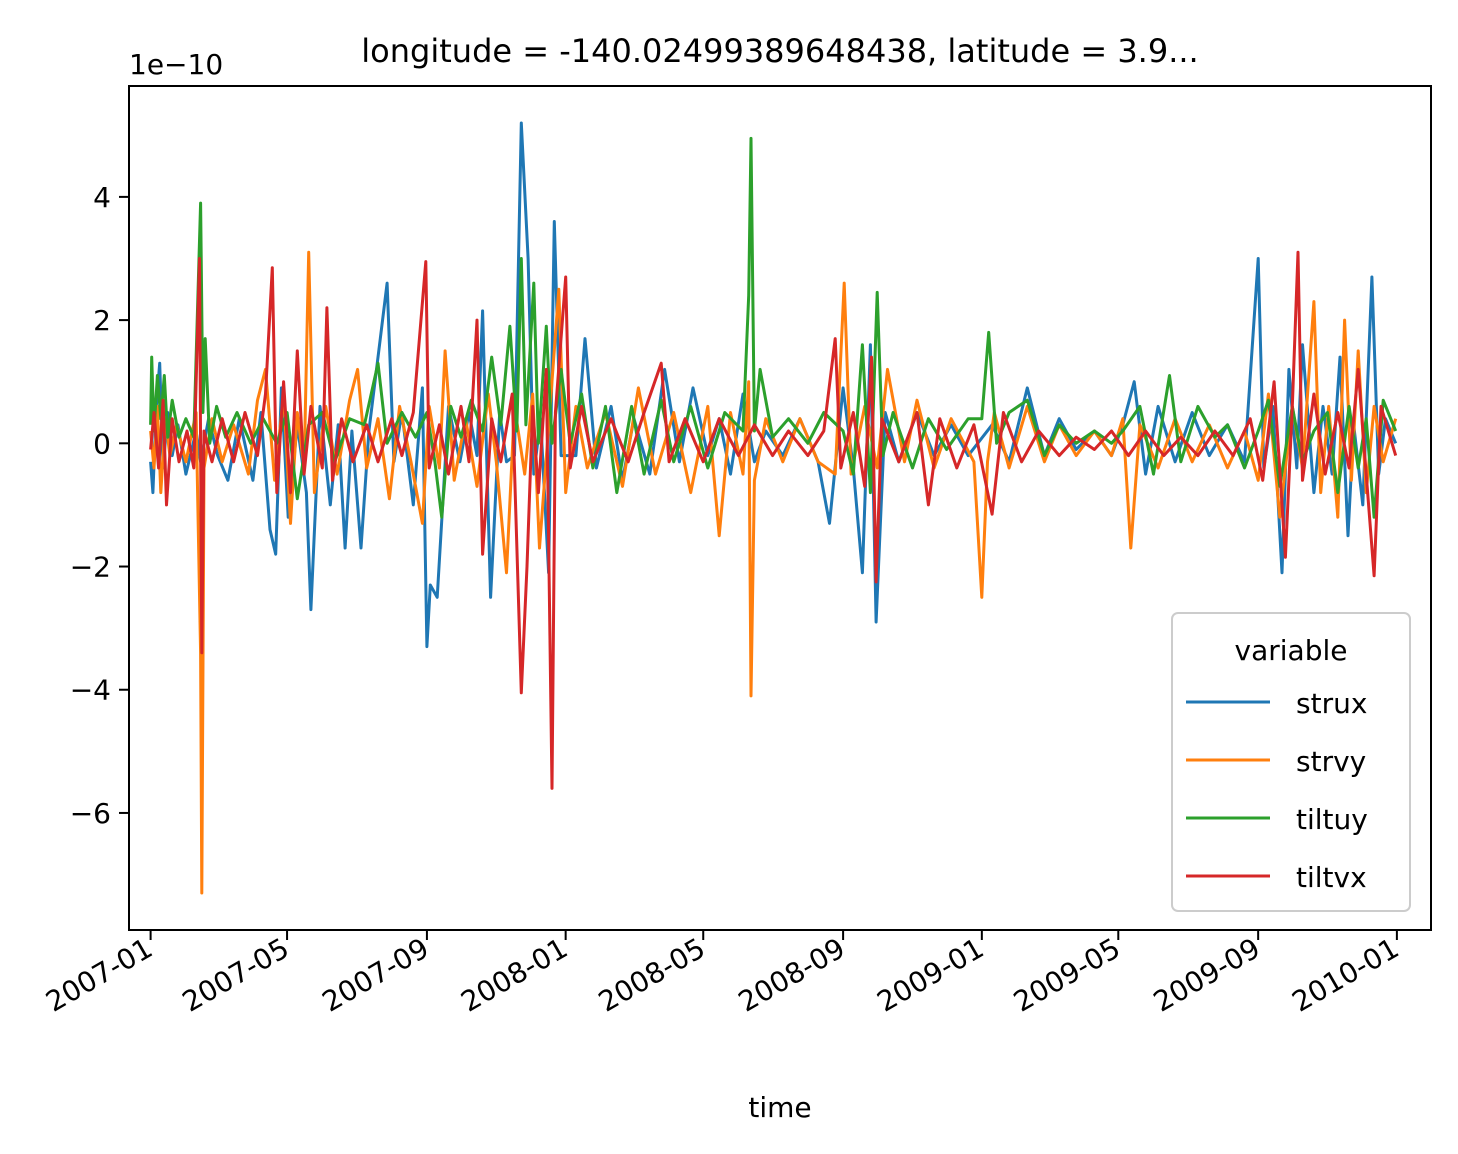 Image resolution: width=1458 pixels, height=1154 pixels. What do you see at coordinates (1331, 877) in the screenshot?
I see `legend-label-tiltvx: tiltvx` at bounding box center [1331, 877].